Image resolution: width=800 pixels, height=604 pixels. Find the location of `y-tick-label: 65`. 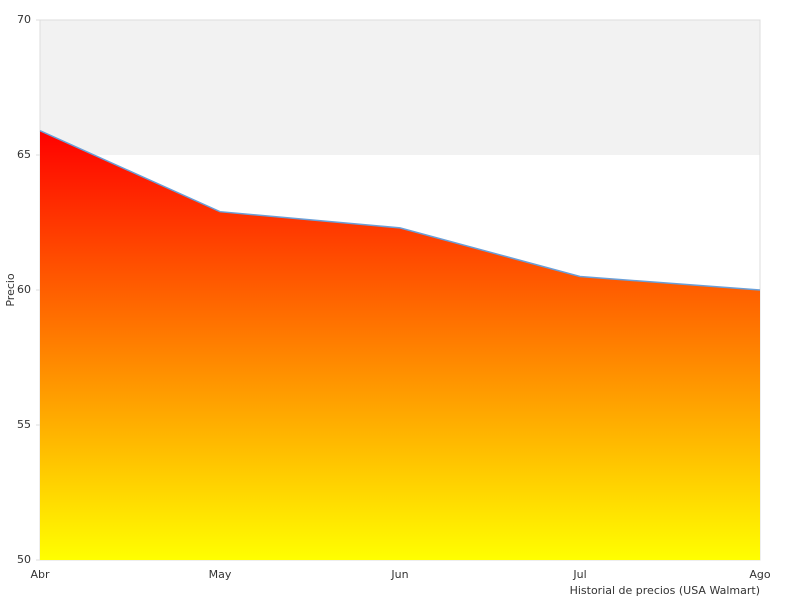

y-tick-label: 65 is located at coordinates (24, 154).